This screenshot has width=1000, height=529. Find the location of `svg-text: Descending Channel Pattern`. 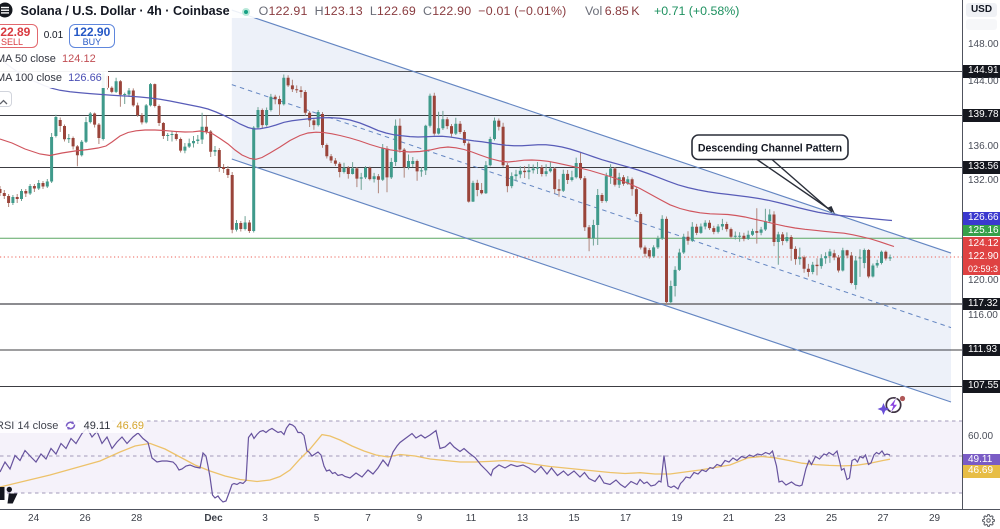

svg-text: Descending Channel Pattern is located at coordinates (770, 149).